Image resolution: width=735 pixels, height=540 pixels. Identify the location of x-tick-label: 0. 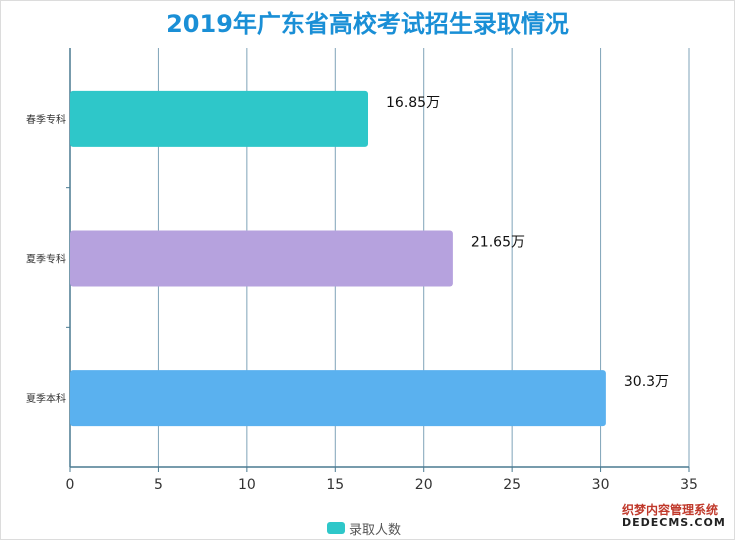
(70, 485).